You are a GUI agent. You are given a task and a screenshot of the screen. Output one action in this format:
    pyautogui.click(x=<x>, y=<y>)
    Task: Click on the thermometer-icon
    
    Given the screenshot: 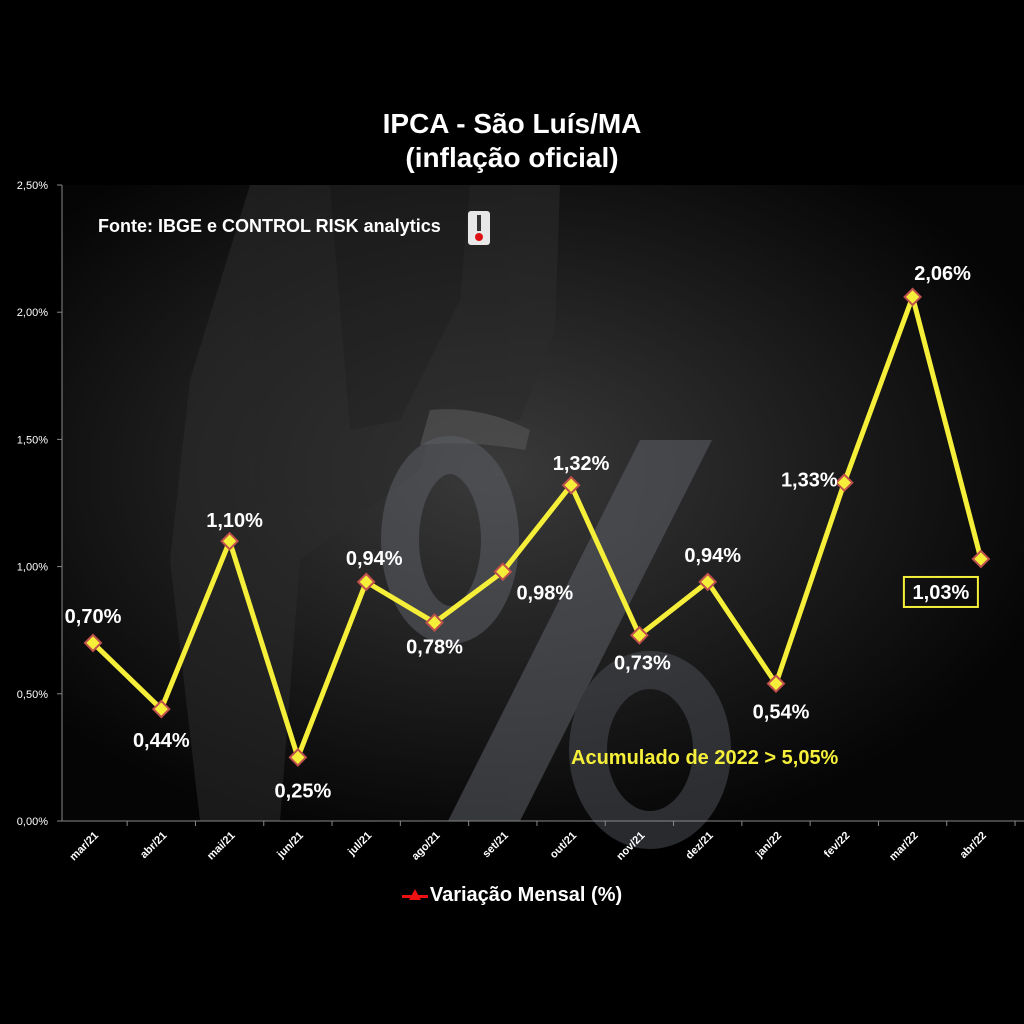 What is the action you would take?
    pyautogui.click(x=479, y=228)
    